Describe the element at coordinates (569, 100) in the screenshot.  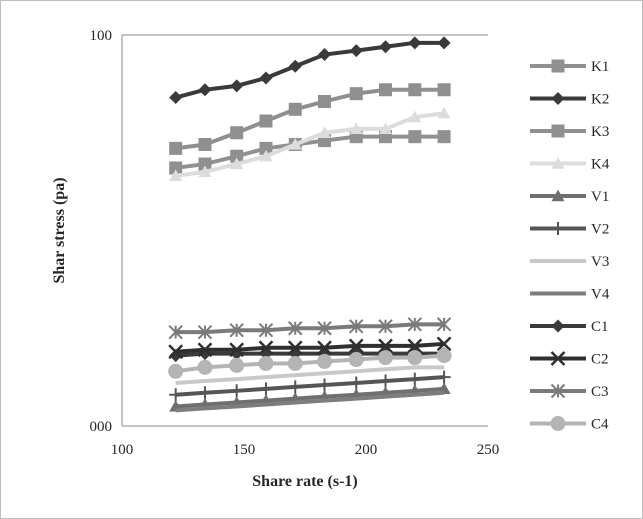
I see `legend-item-k2: K2` at that location.